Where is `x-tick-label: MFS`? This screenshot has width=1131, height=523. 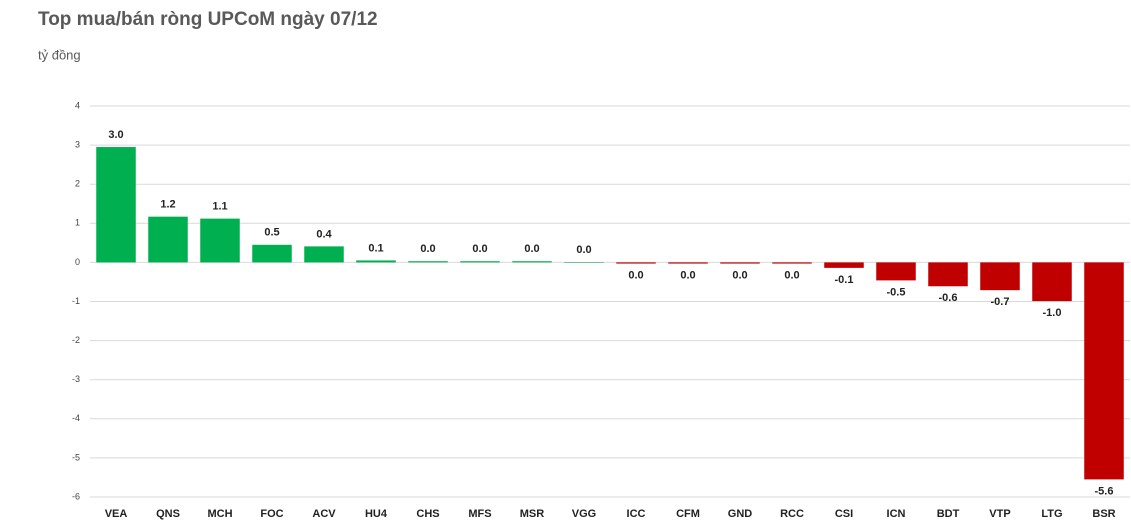 x-tick-label: MFS is located at coordinates (479, 514).